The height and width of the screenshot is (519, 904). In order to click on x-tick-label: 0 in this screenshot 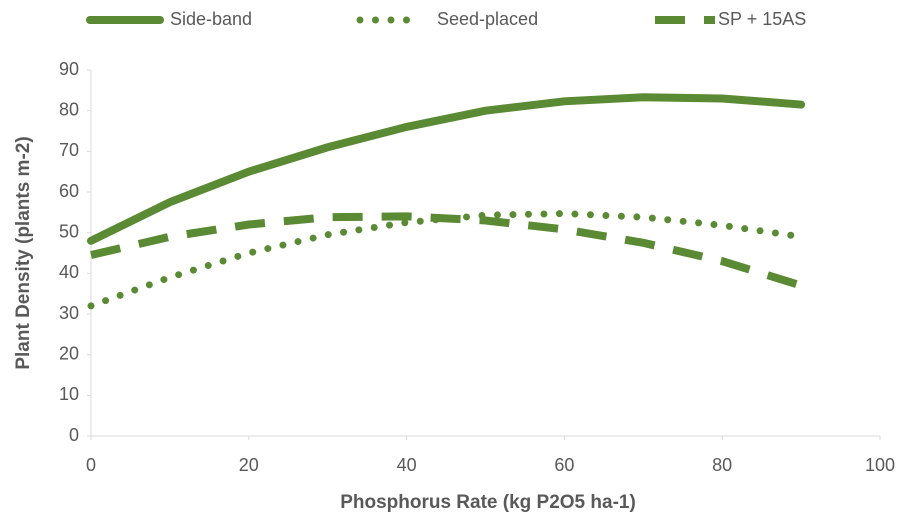, I will do `click(91, 465)`.